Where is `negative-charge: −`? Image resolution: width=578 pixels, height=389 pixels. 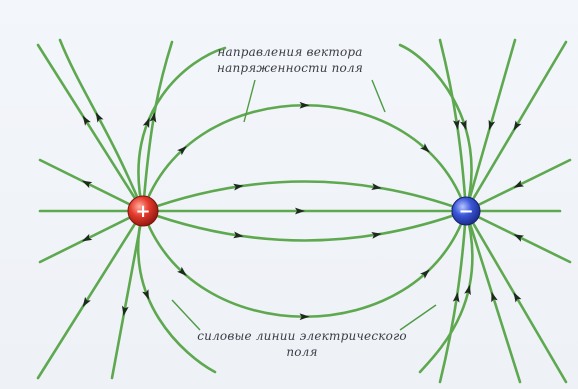
negative-charge: − is located at coordinates (466, 211).